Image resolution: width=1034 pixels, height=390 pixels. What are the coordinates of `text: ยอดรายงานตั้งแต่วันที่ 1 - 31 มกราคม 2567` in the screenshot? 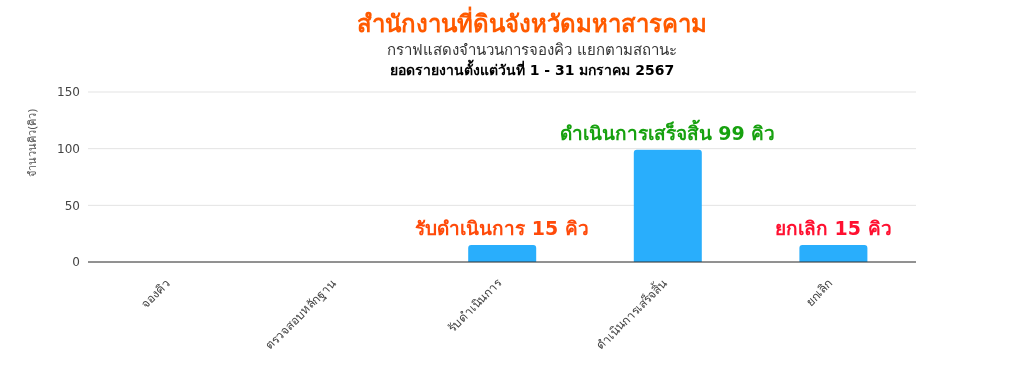 It's located at (532, 70).